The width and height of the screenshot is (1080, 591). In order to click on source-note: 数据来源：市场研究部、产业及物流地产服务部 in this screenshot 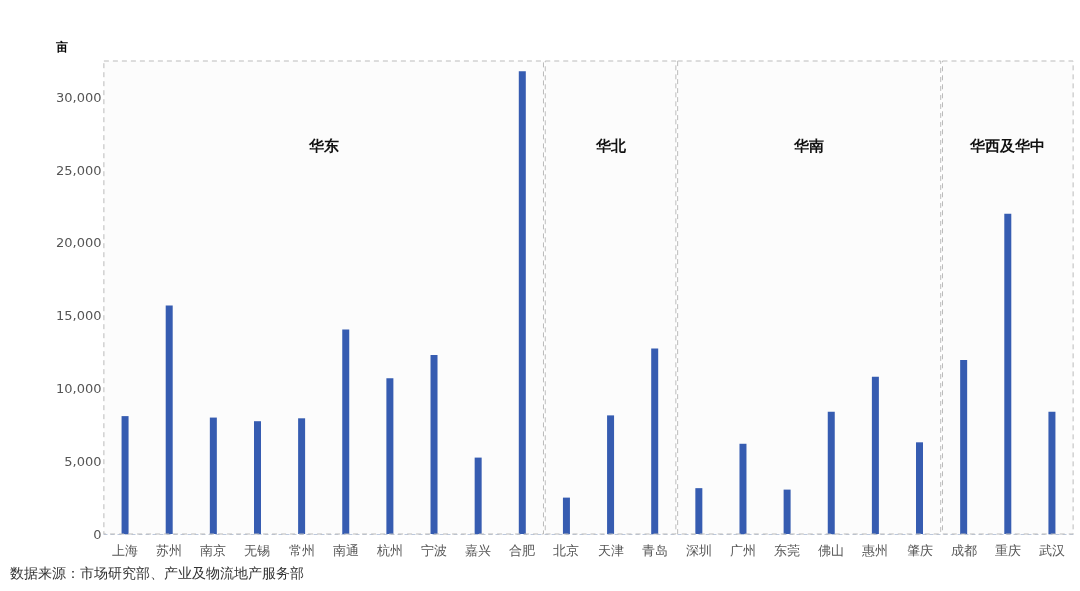, I will do `click(157, 573)`.